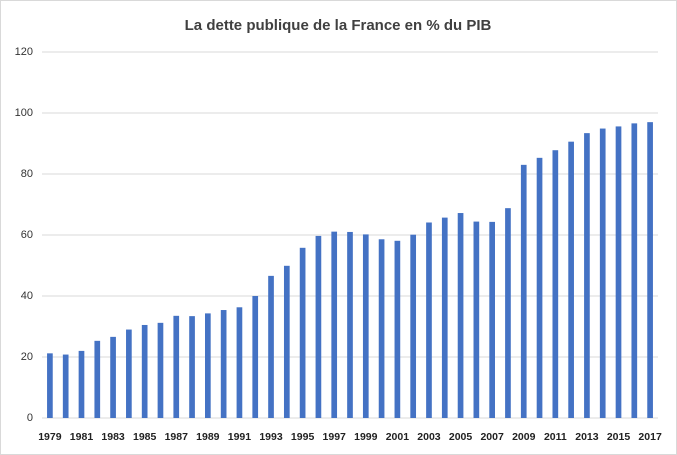  What do you see at coordinates (113, 437) in the screenshot?
I see `x-tick-label: 1983` at bounding box center [113, 437].